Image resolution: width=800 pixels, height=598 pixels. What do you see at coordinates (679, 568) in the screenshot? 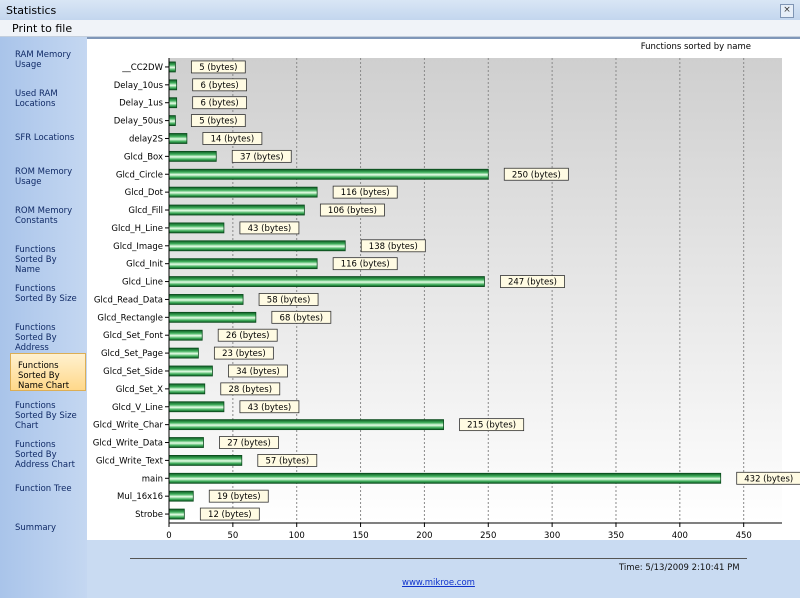
I see `timestamp: Time: 5/13/2009 2:10:41 PM` at bounding box center [679, 568].